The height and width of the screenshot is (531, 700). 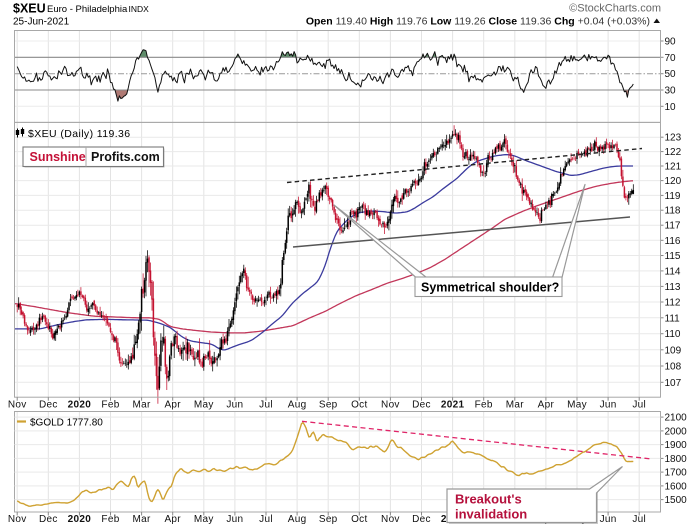 I want to click on svg-text: 50, so click(x=671, y=74).